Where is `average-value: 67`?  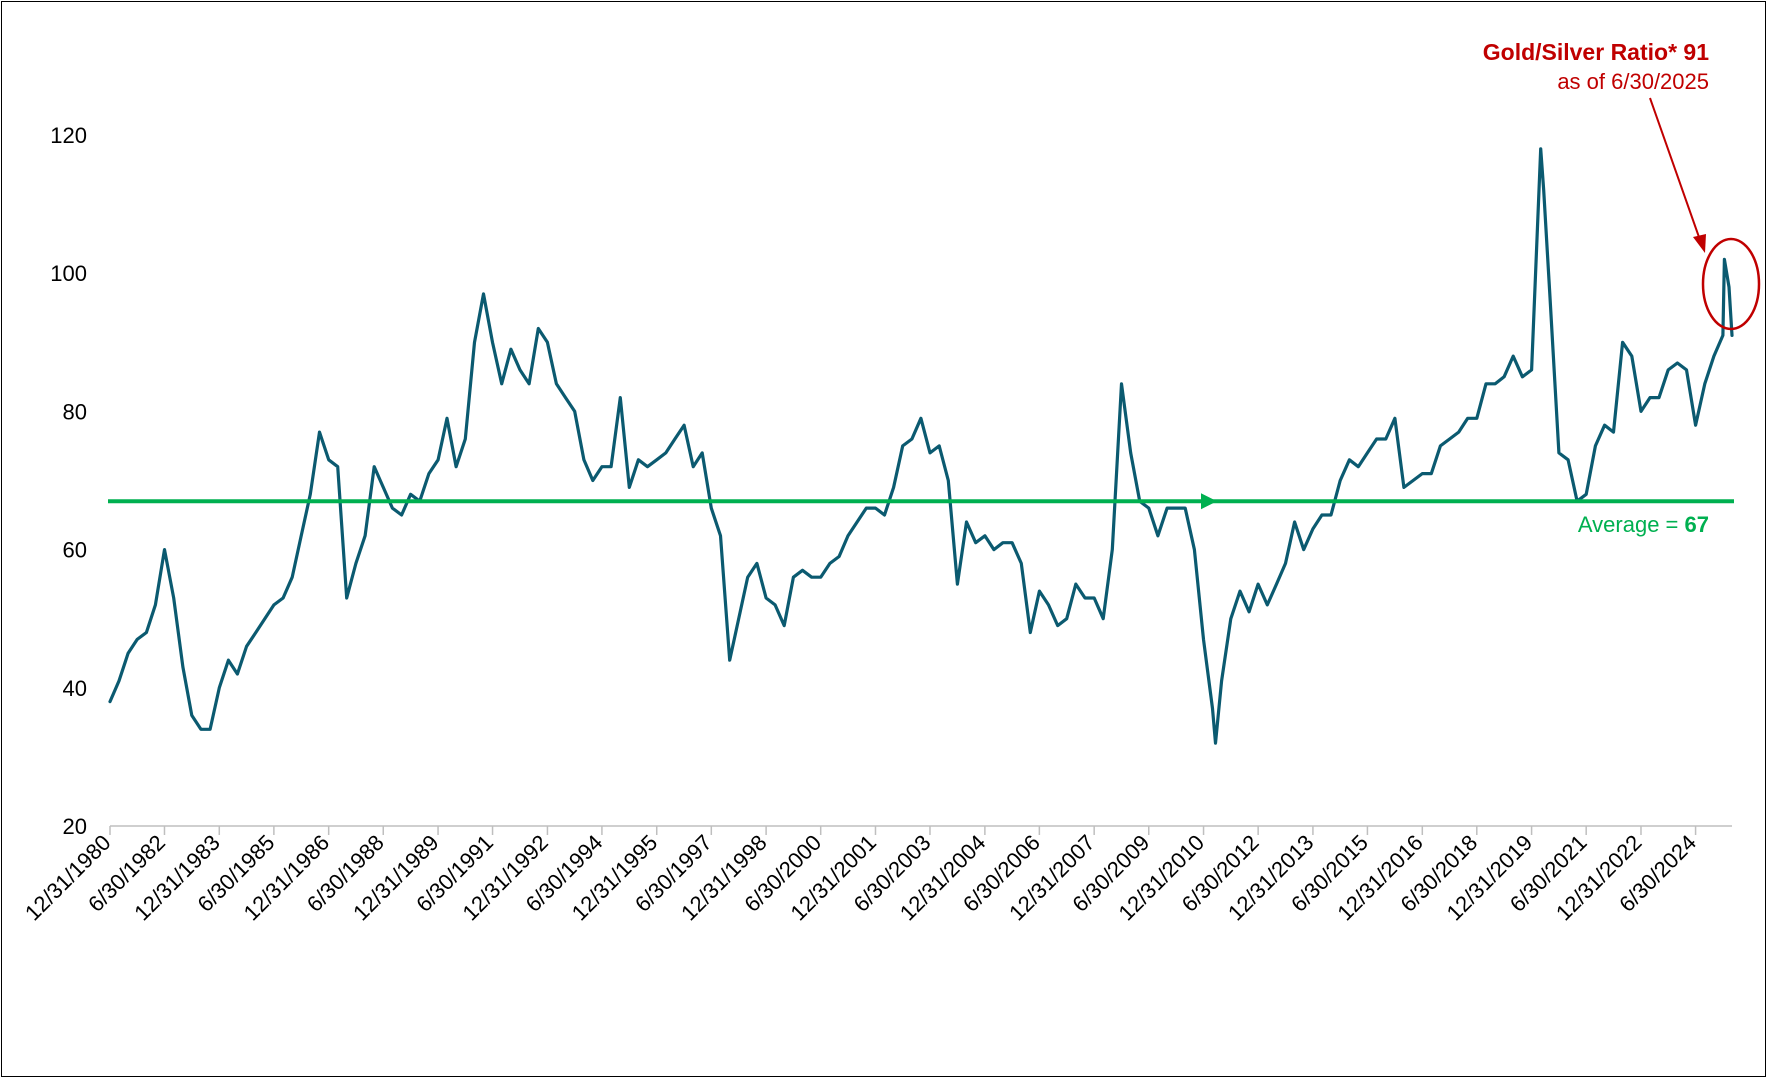
average-value: 67 is located at coordinates (1697, 524).